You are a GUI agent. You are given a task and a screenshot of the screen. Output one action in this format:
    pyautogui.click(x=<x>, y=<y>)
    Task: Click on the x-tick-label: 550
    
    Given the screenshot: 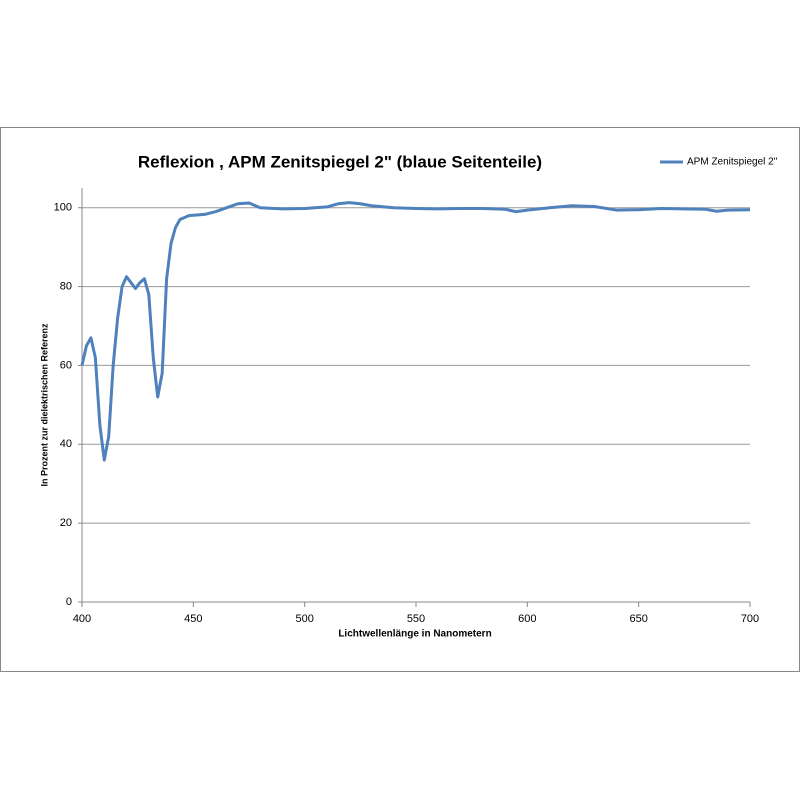 What is the action you would take?
    pyautogui.click(x=416, y=619)
    